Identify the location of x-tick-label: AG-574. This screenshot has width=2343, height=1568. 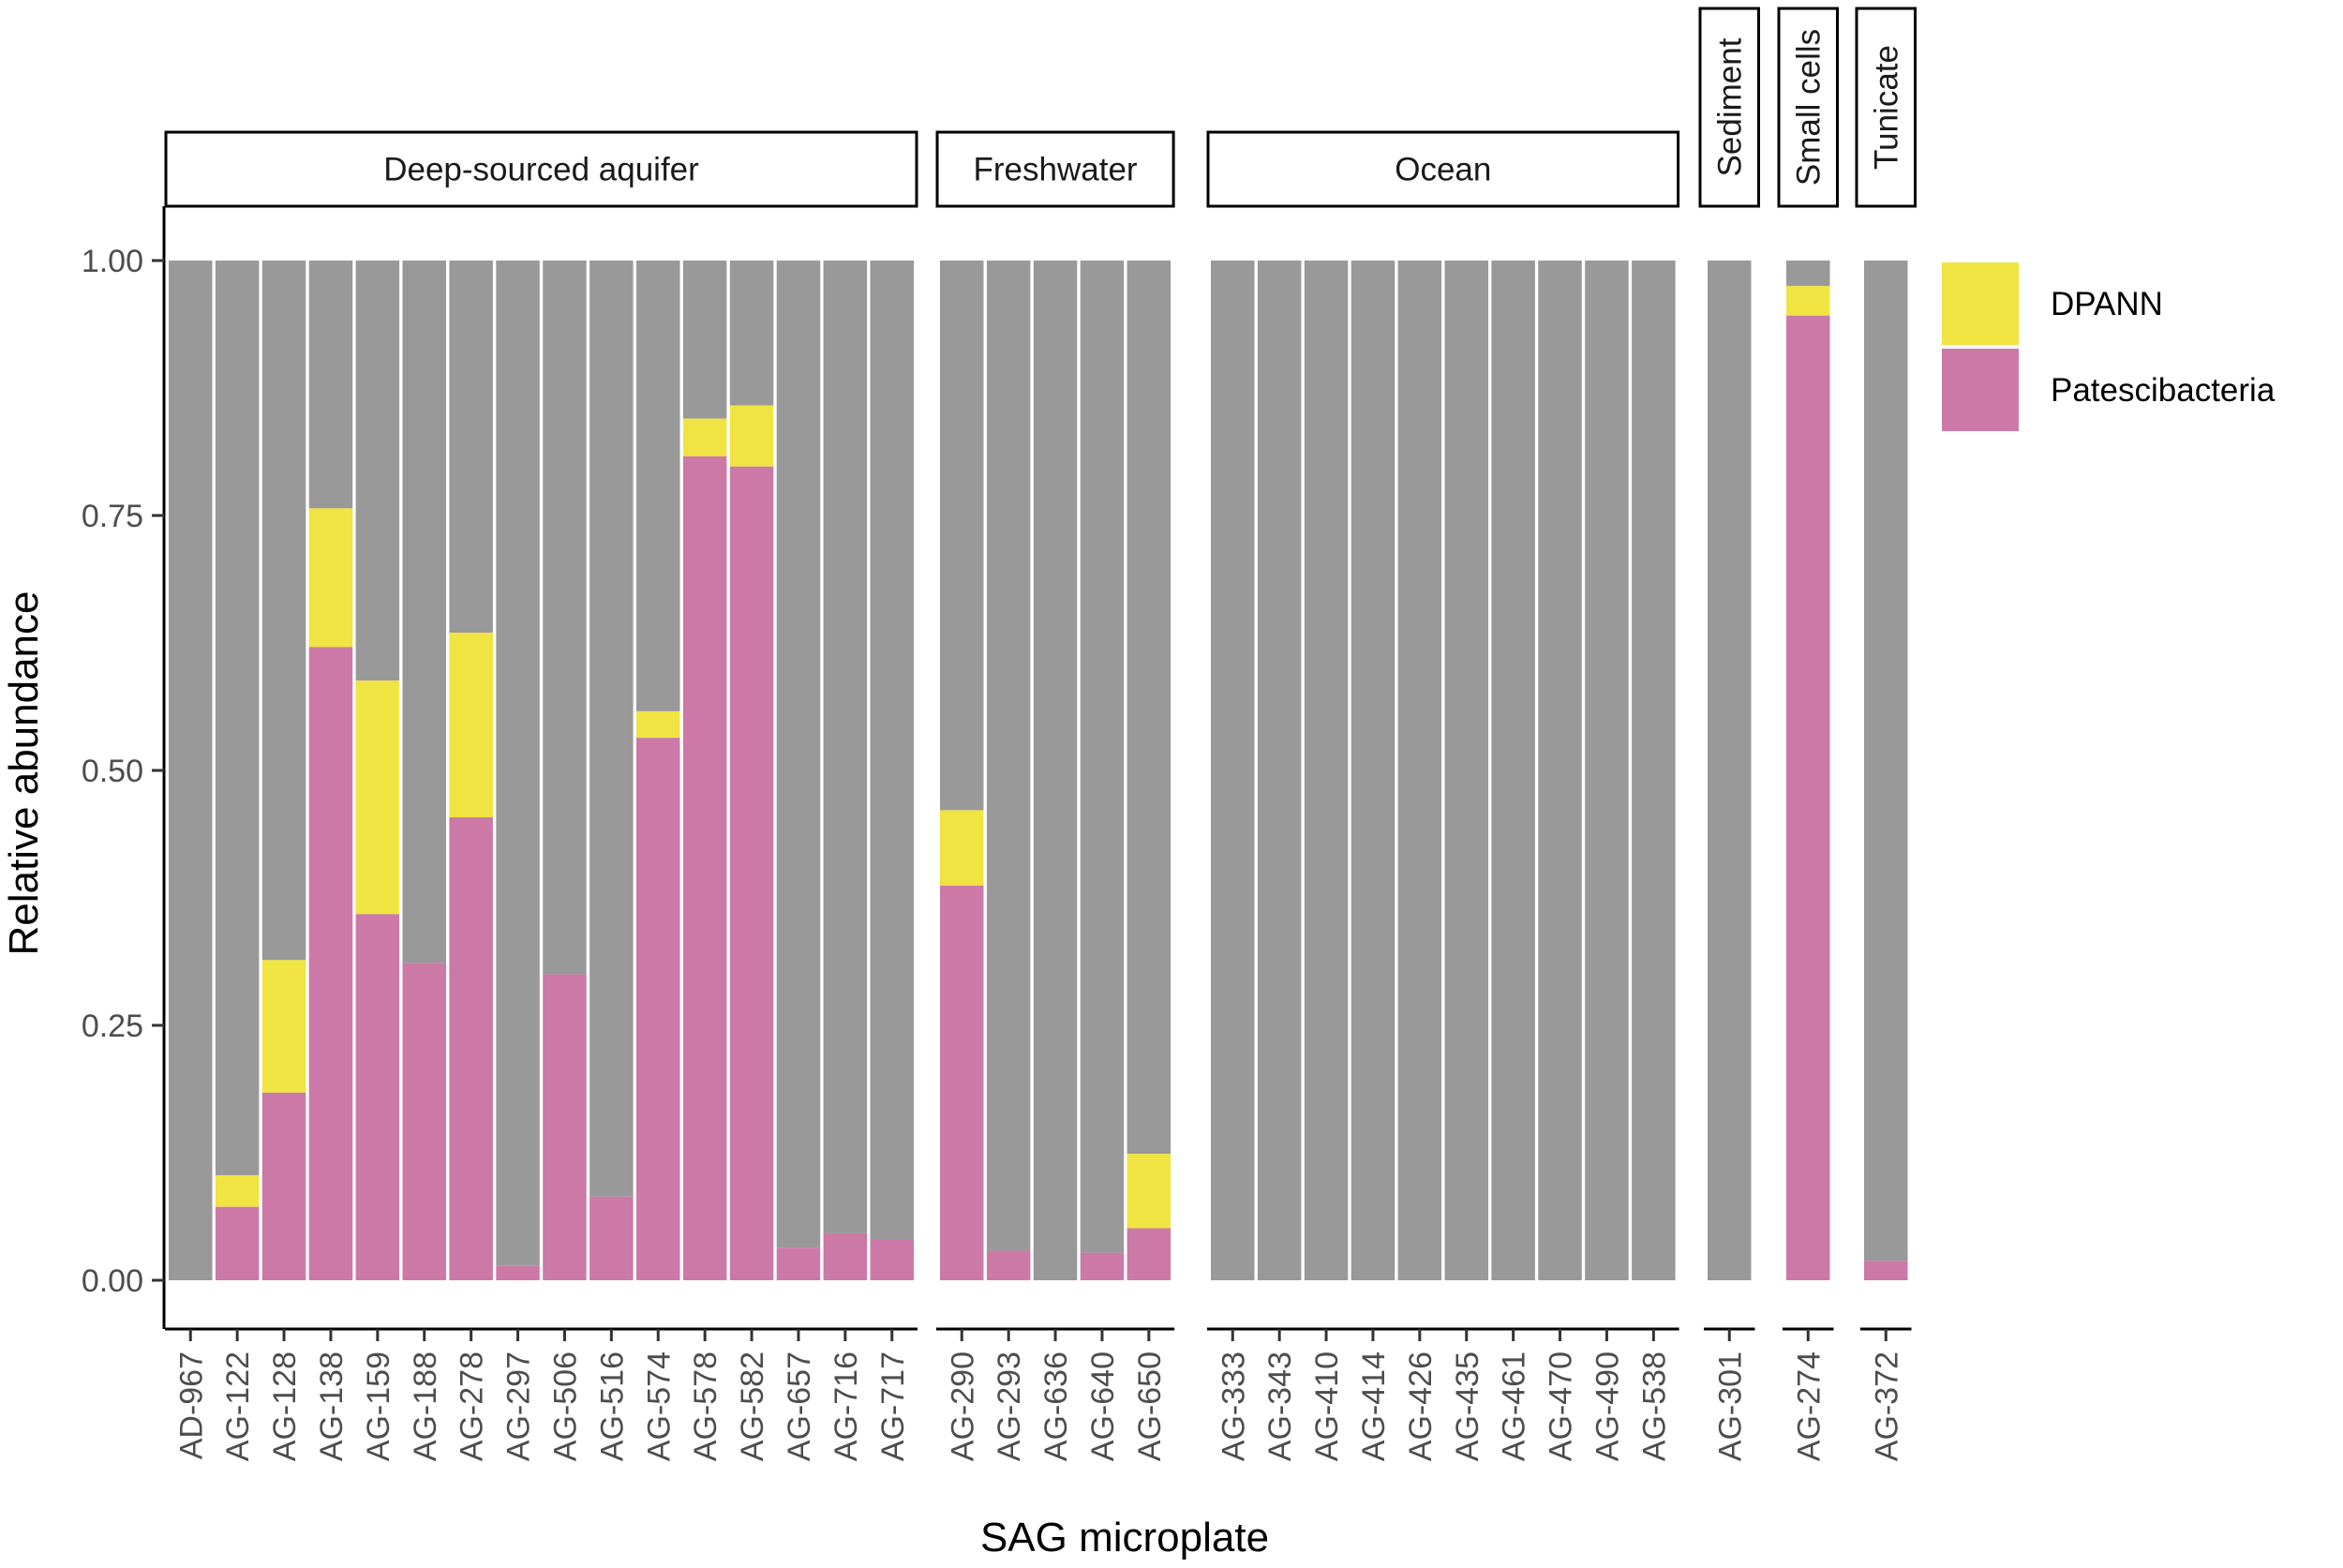
(659, 1406).